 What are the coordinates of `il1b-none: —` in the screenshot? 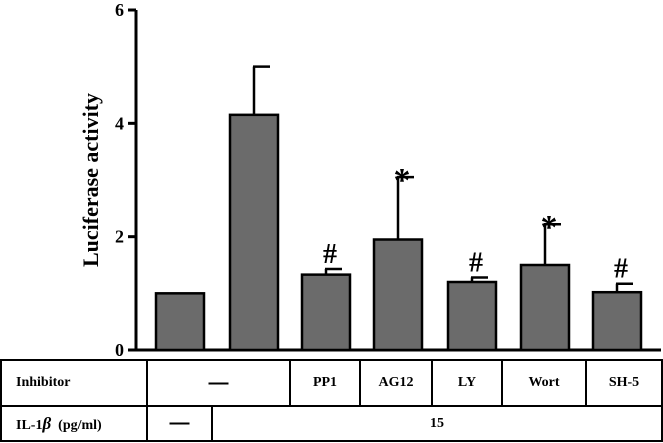 It's located at (179, 423).